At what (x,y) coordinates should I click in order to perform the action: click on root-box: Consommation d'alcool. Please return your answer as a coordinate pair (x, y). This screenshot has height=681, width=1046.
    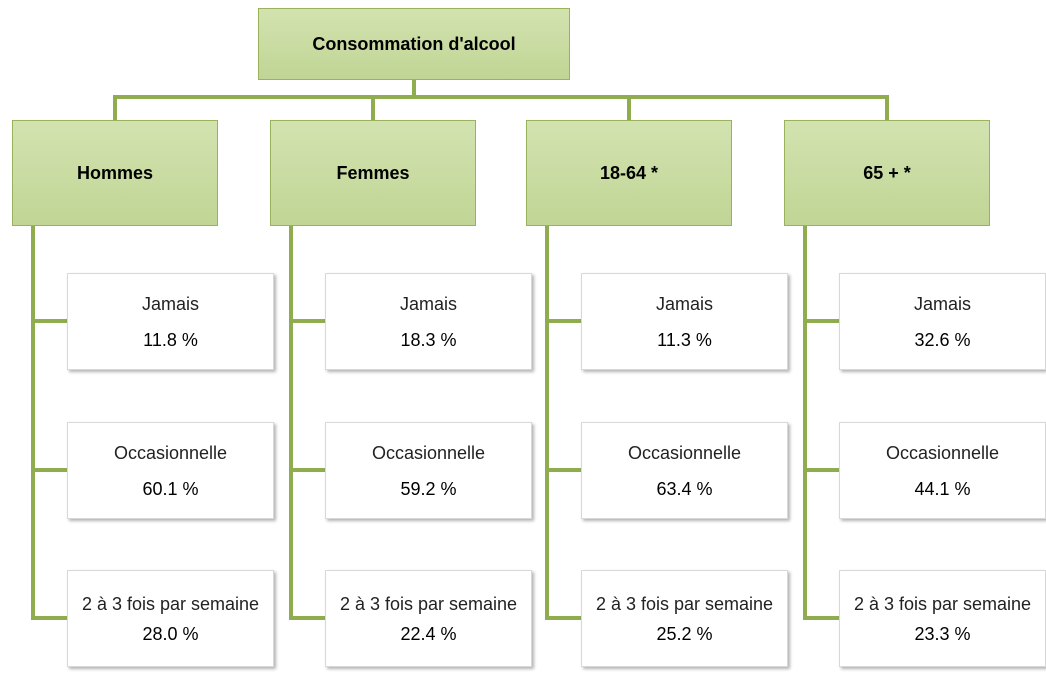
    Looking at the image, I should click on (414, 44).